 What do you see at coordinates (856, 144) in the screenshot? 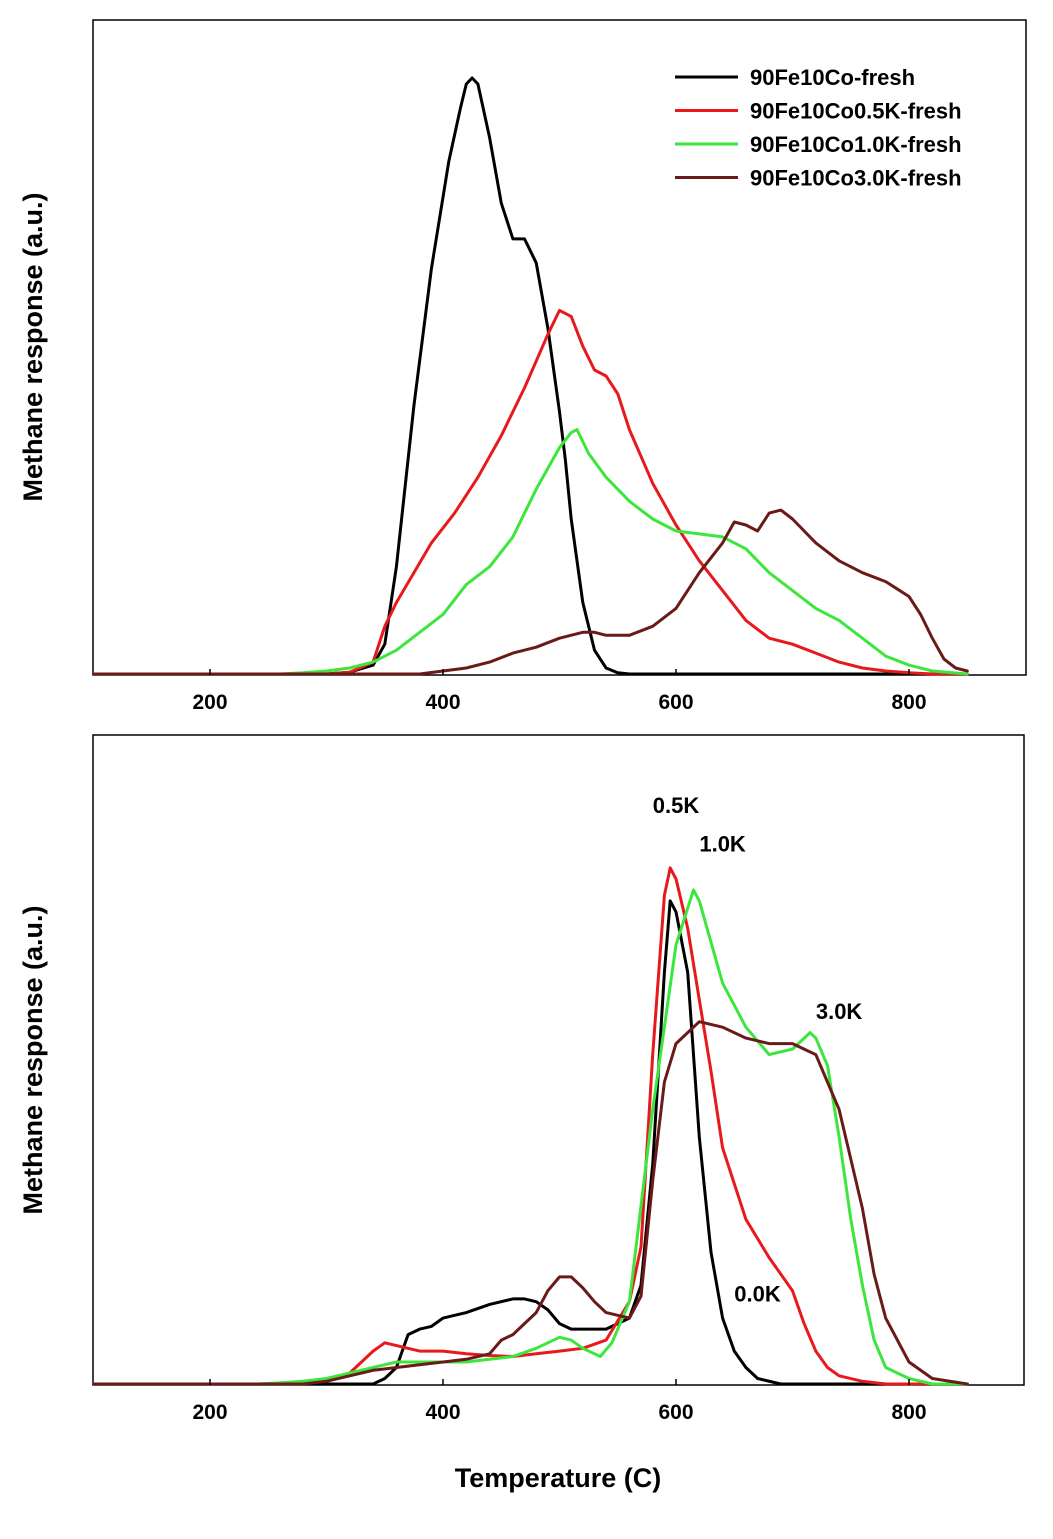
I see `legend-label: 90Fe10Co1.0K-fresh` at bounding box center [856, 144].